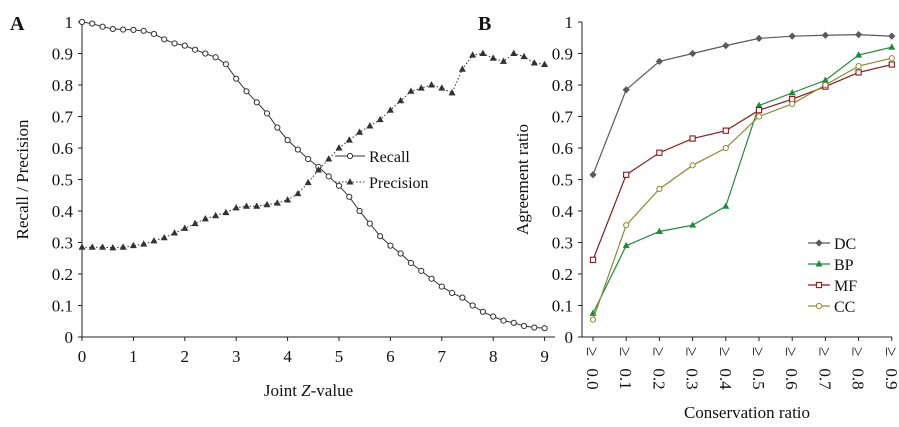 This screenshot has width=899, height=427. I want to click on x-tick-label: ≥0.7, so click(824, 368).